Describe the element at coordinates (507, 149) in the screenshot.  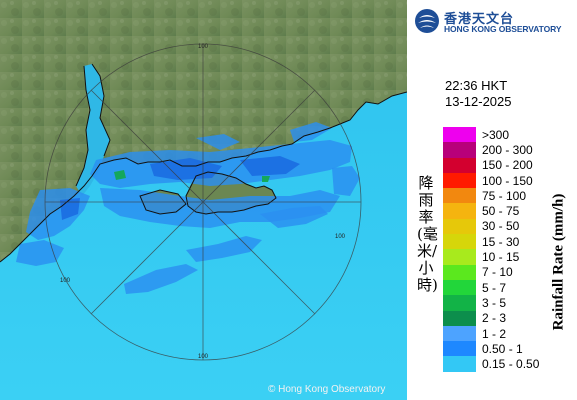
I see `legend-label: 200 - 300` at that location.